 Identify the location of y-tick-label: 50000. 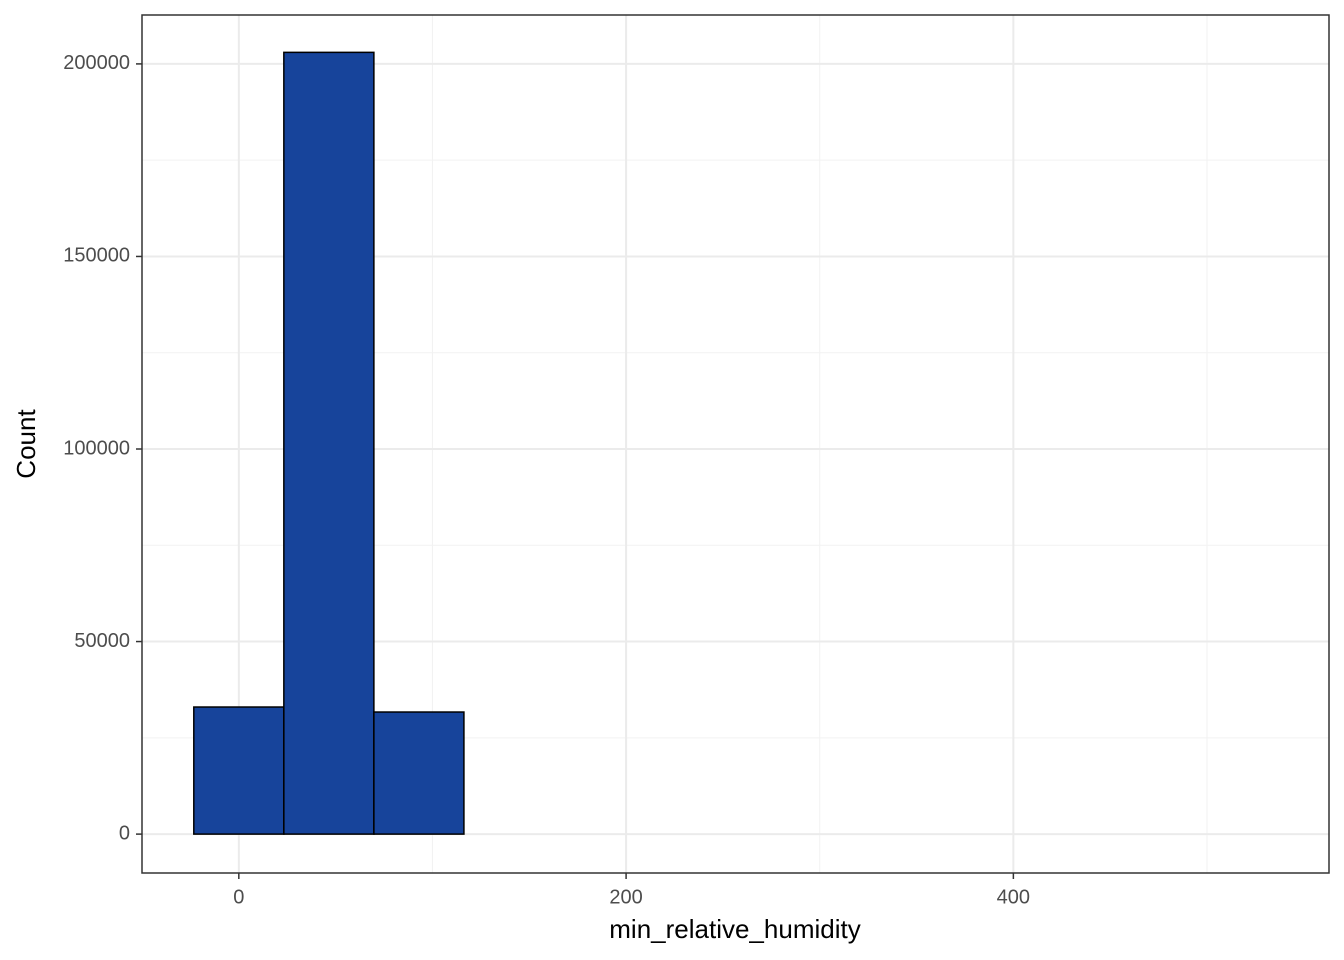
(102, 641).